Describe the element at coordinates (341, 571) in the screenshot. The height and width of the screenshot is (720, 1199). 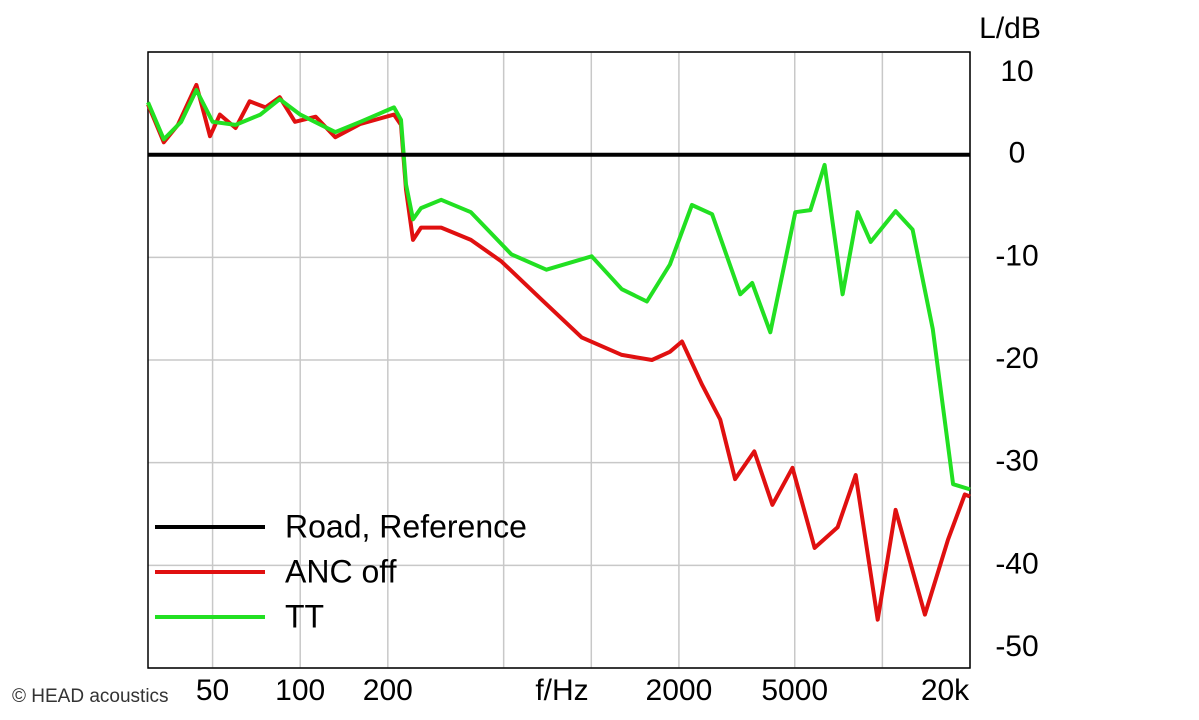
I see `legend-label: ANC off` at that location.